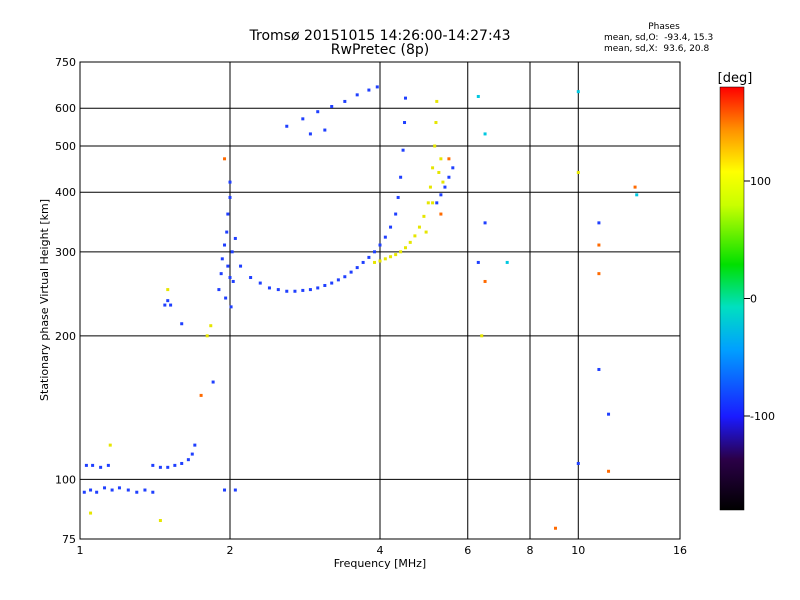  Describe the element at coordinates (762, 416) in the screenshot. I see `colorbar-tick-label: -100` at that location.